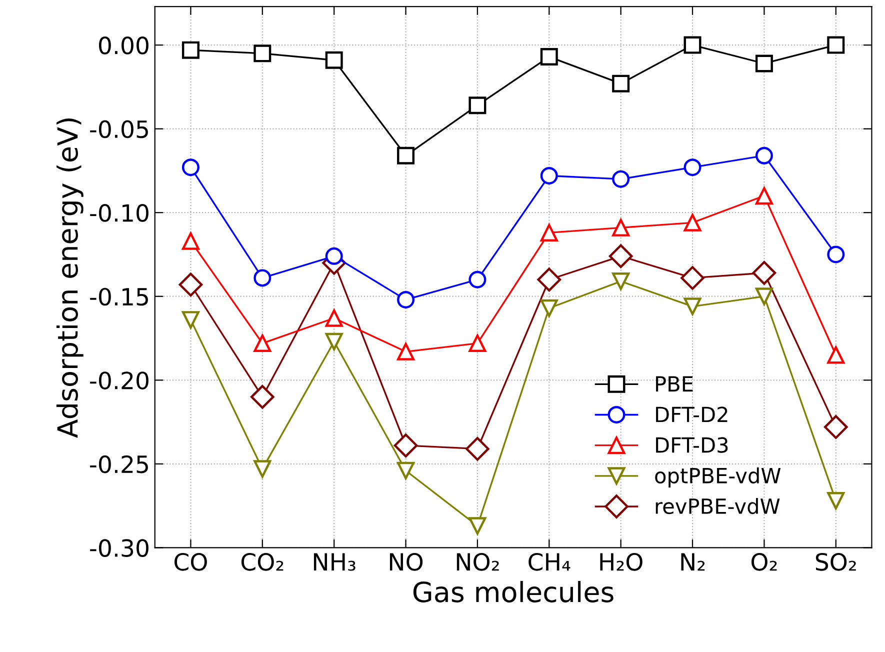 The width and height of the screenshot is (885, 652). What do you see at coordinates (718, 477) in the screenshot?
I see `legend-label: optPBE-vdW` at bounding box center [718, 477].